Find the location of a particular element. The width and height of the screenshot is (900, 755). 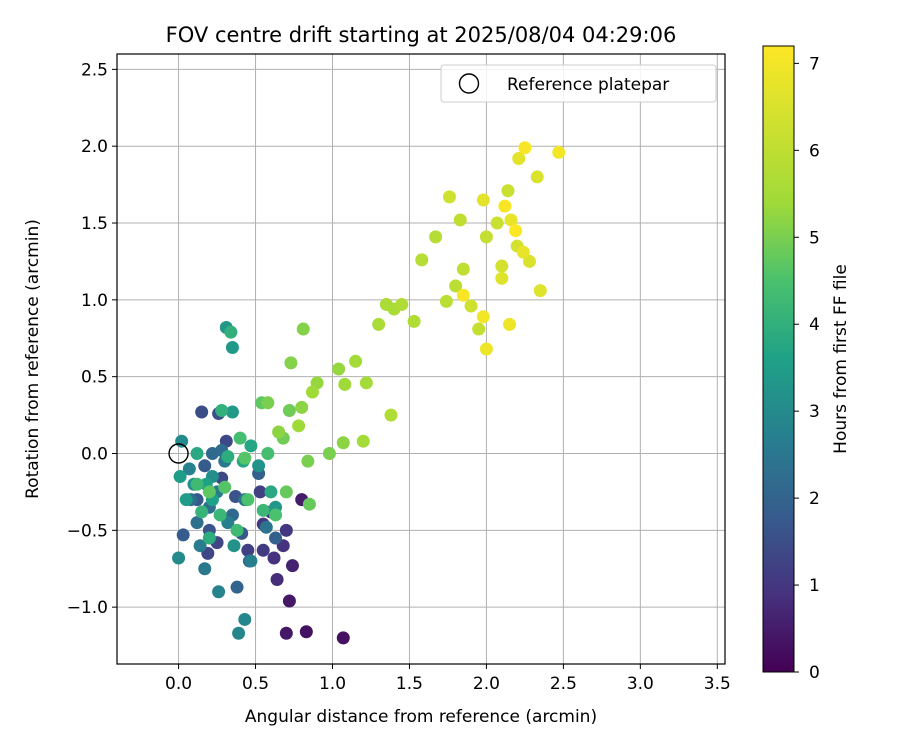

y-tick-label: 0.5 is located at coordinates (94, 378).